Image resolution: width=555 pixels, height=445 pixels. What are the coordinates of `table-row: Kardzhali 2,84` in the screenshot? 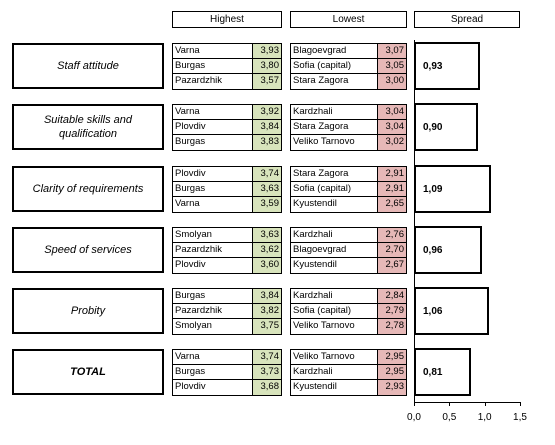 It's located at (348, 296).